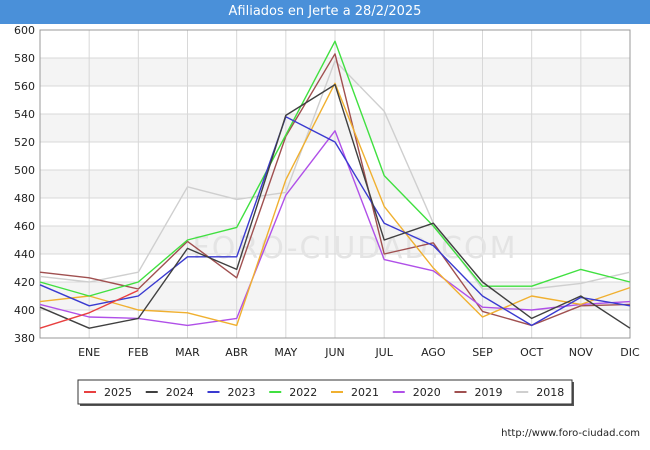  What do you see at coordinates (383, 352) in the screenshot?
I see `x-tick-label: JUL` at bounding box center [383, 352].